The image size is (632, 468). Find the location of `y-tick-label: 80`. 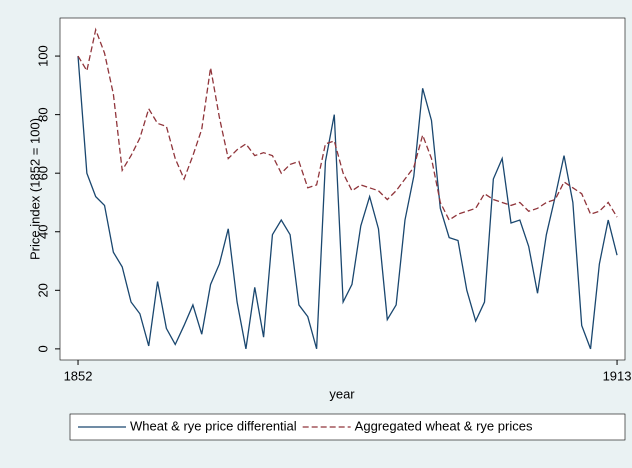

y-tick-label: 80 is located at coordinates (42, 114).